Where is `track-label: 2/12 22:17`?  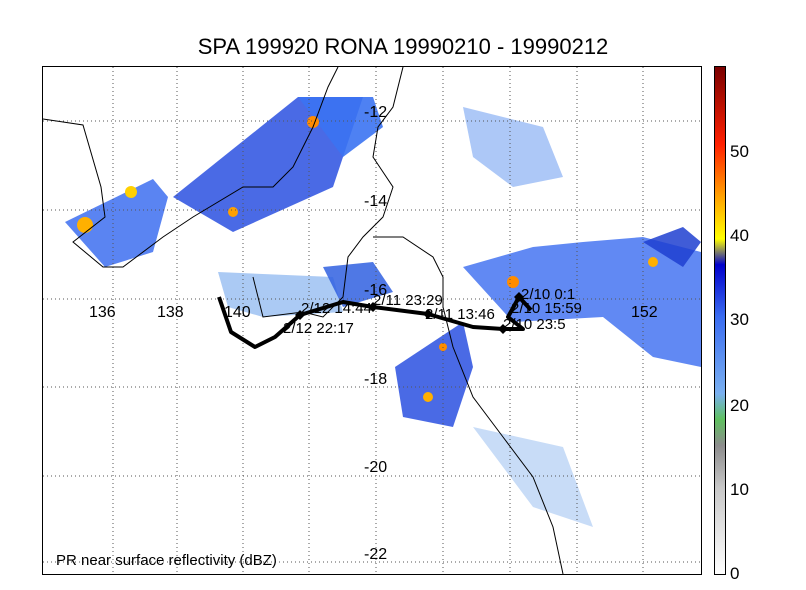 track-label: 2/12 22:17 is located at coordinates (318, 328).